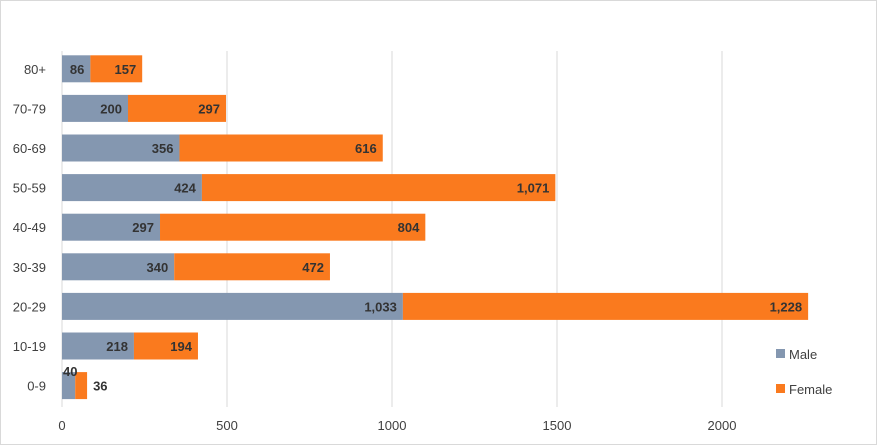  I want to click on data-label-male: 1,033, so click(380, 306).